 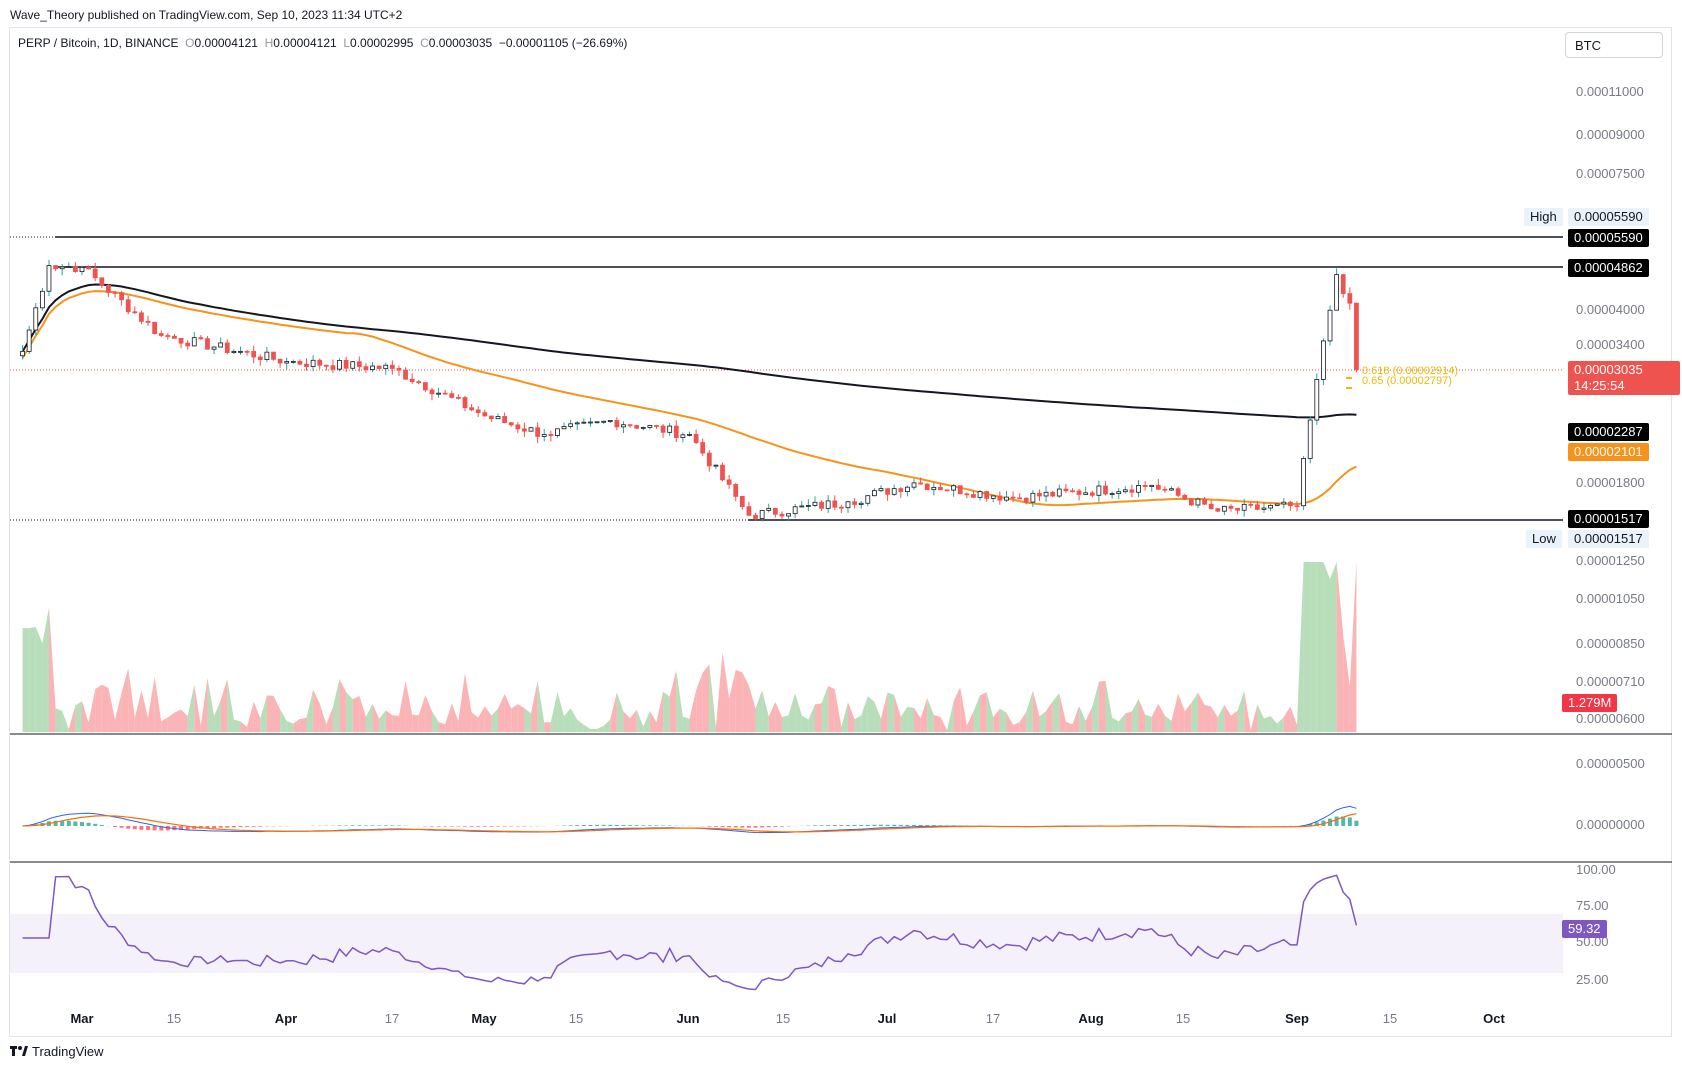 What do you see at coordinates (98, 43) in the screenshot?
I see `symbol-label: PERP / Bitcoin, 1D, BINANCE` at bounding box center [98, 43].